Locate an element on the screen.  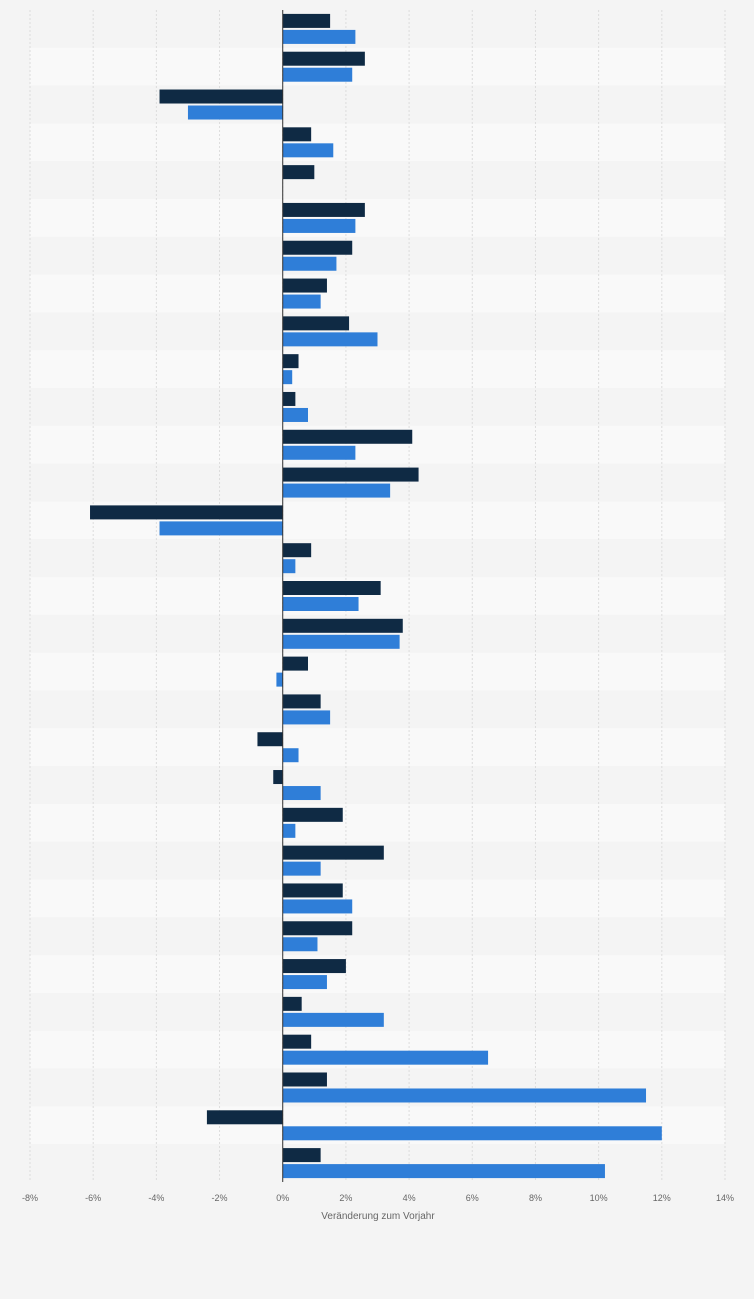
x-tick-label: 8% is located at coordinates (535, 1198).